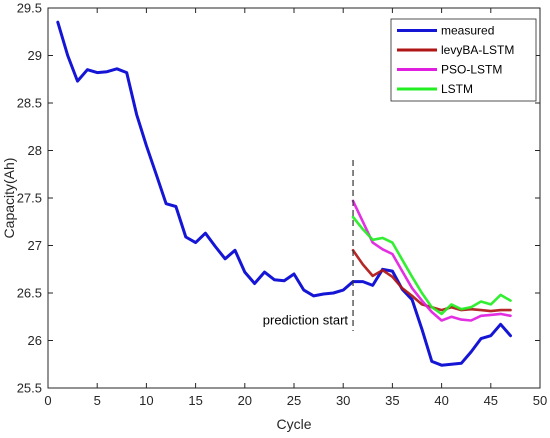 This screenshot has height=438, width=550. Describe the element at coordinates (29, 293) in the screenshot. I see `y-tick-label: 26.5` at that location.